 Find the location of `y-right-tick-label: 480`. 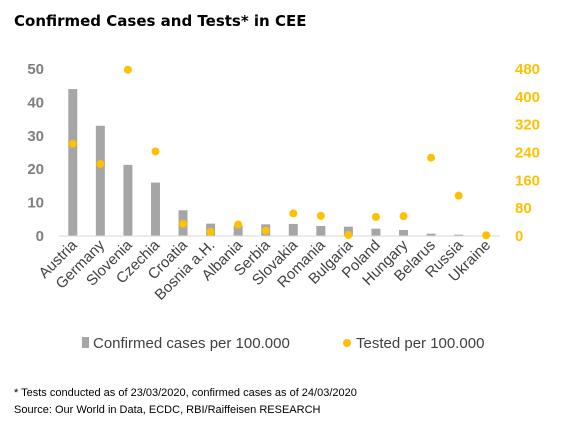

y-right-tick-label: 480 is located at coordinates (527, 69).